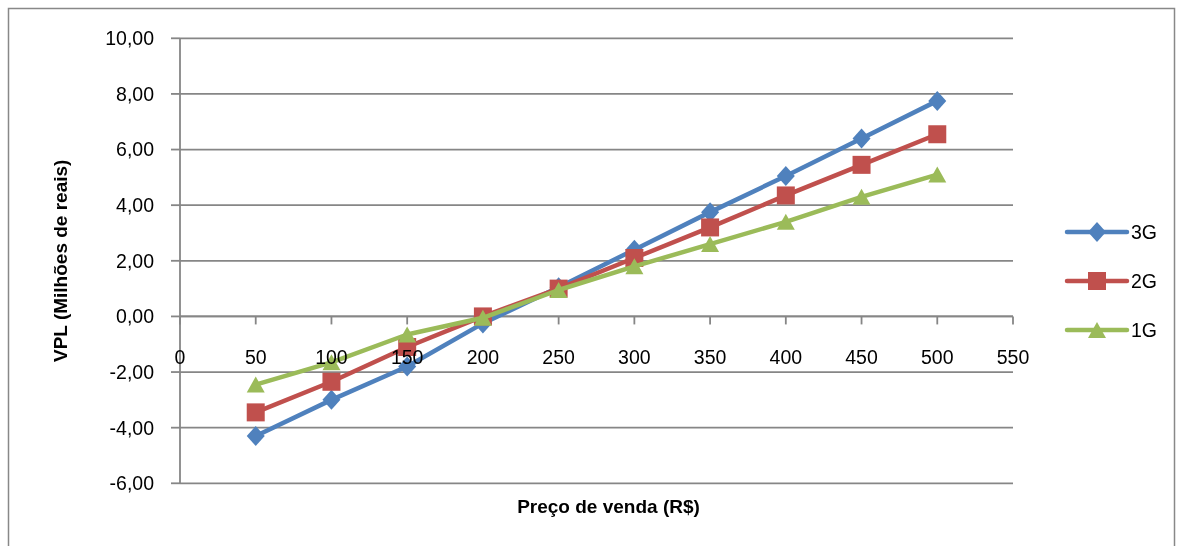 This screenshot has height=546, width=1184. What do you see at coordinates (135, 149) in the screenshot?
I see `y-tick-label: 6,00` at bounding box center [135, 149].